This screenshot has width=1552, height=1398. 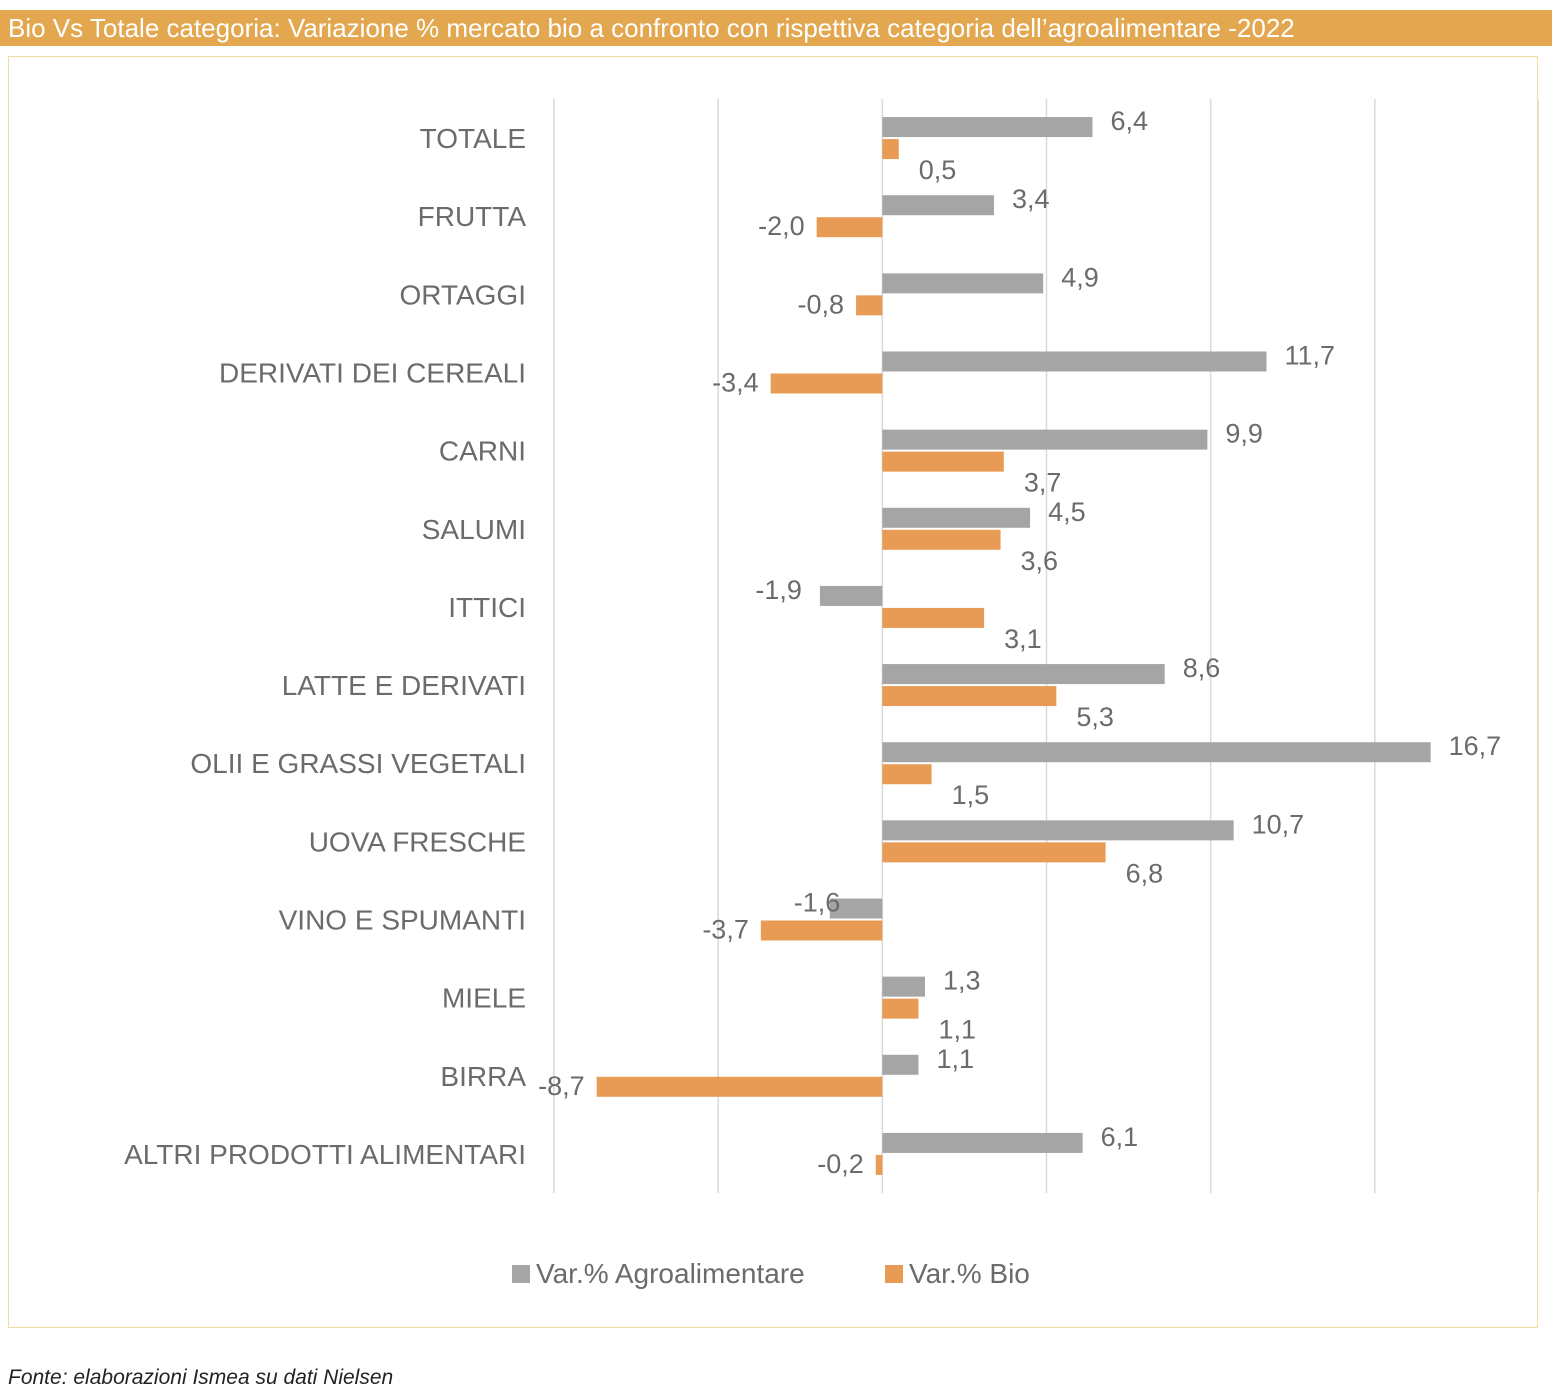 What do you see at coordinates (1202, 668) in the screenshot?
I see `value-label-agroalimentare: 8,6` at bounding box center [1202, 668].